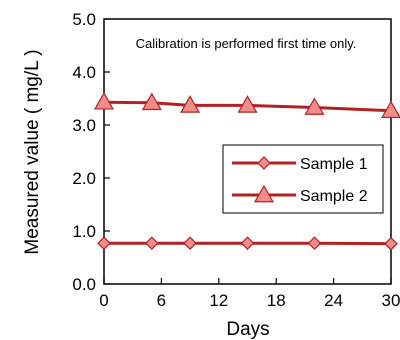 Image resolution: width=400 pixels, height=340 pixels. Describe the element at coordinates (249, 294) in the screenshot. I see `x-axis: 0 6 12 18 24 30` at that location.